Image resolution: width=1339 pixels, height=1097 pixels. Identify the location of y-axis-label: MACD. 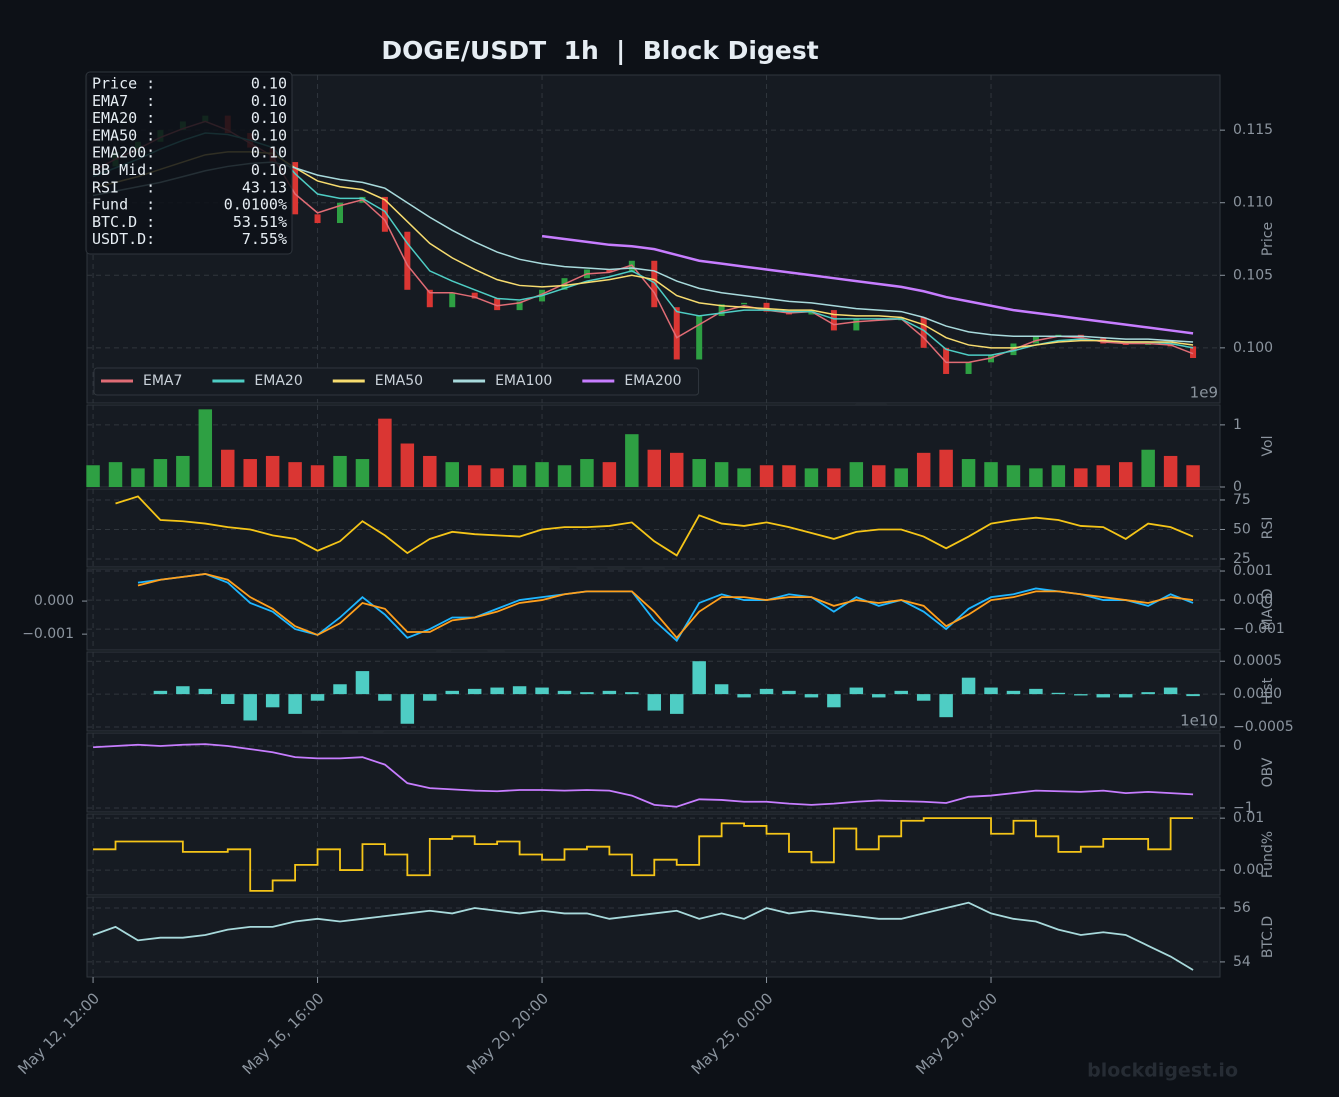
(1268, 610).